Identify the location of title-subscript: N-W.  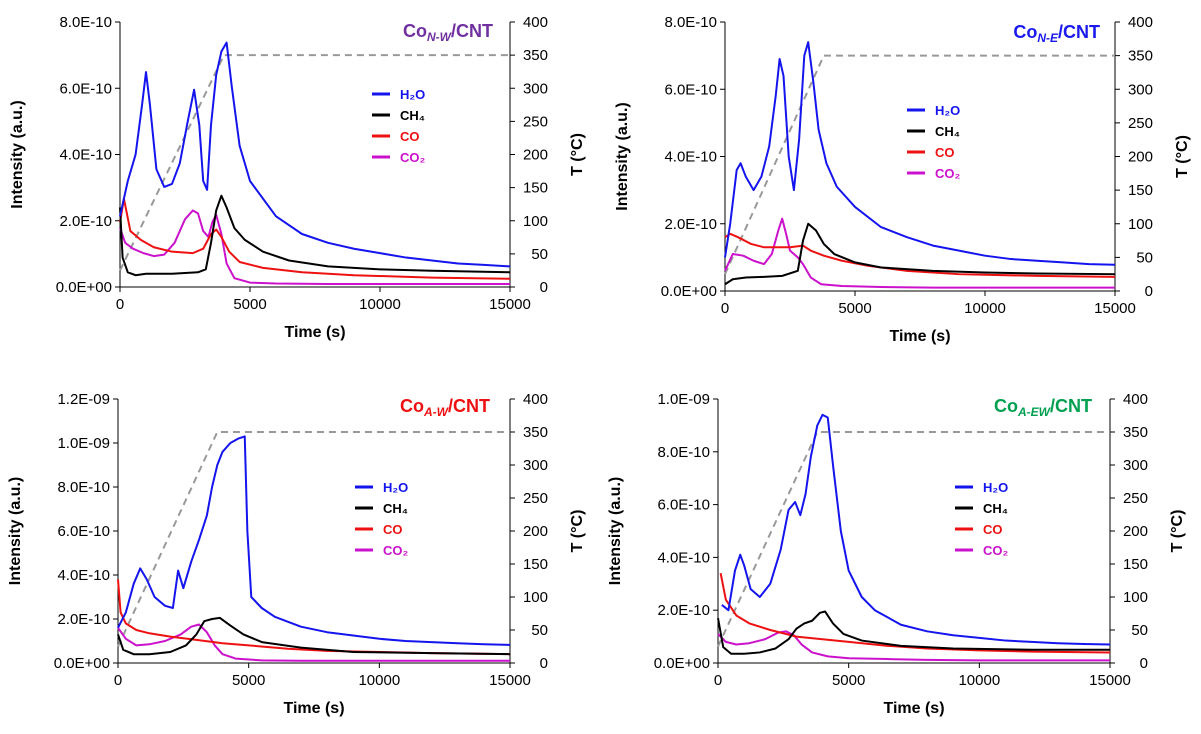
(440, 37).